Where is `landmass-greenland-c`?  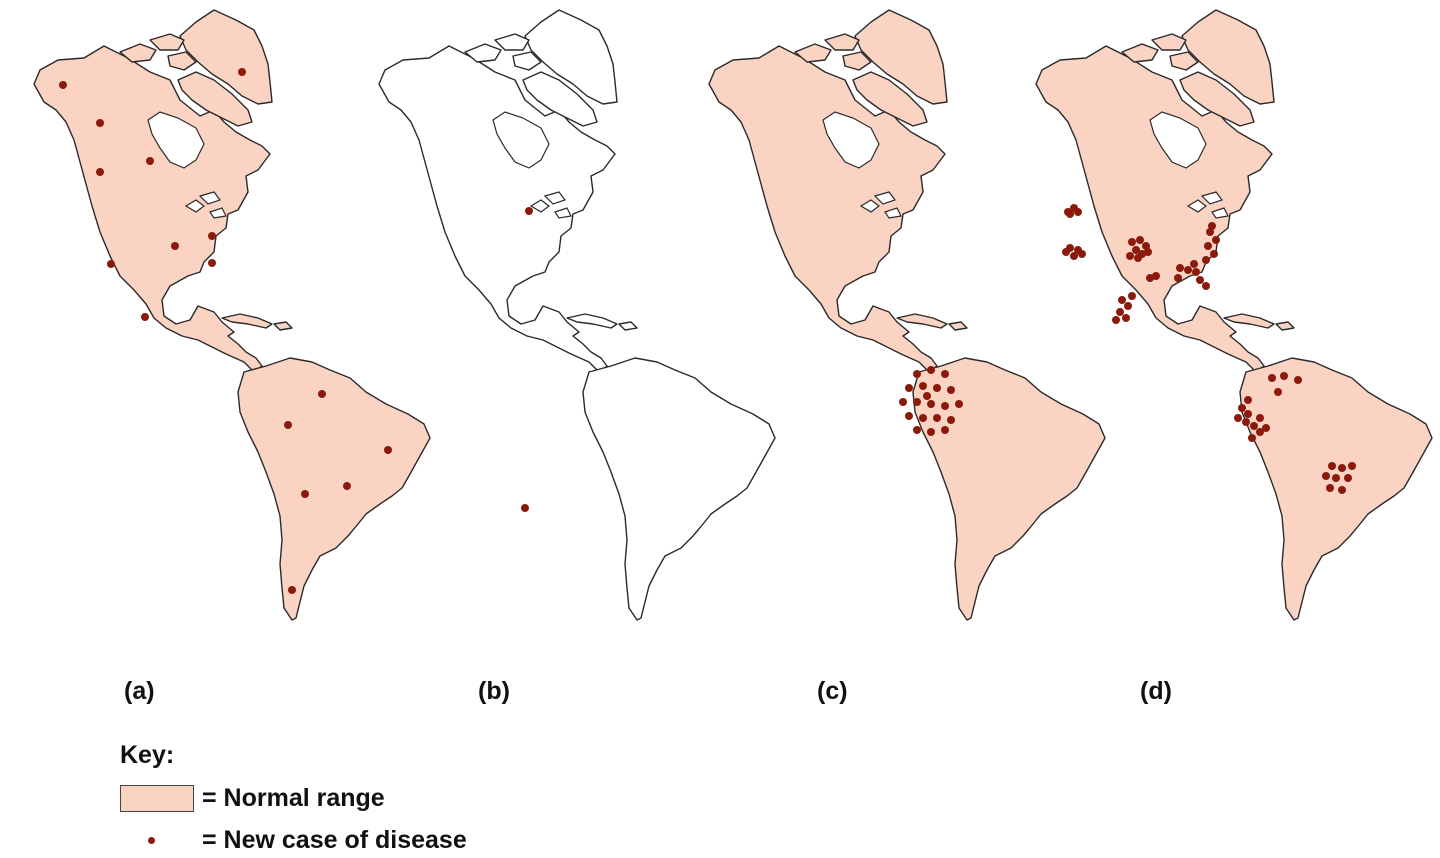
landmass-greenland-c is located at coordinates (901, 57).